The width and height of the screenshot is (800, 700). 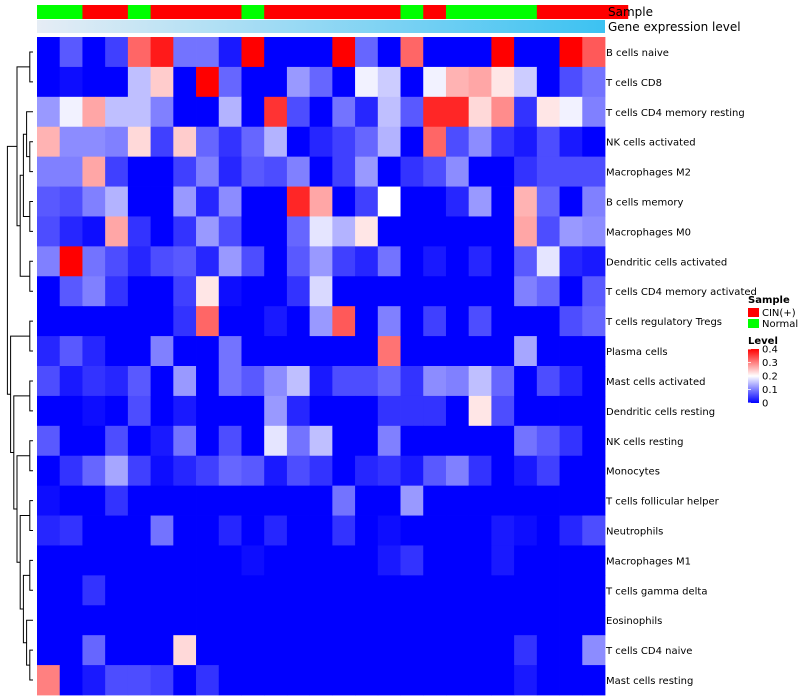 What do you see at coordinates (674, 27) in the screenshot?
I see `annotation-label-expression: Gene expression level` at bounding box center [674, 27].